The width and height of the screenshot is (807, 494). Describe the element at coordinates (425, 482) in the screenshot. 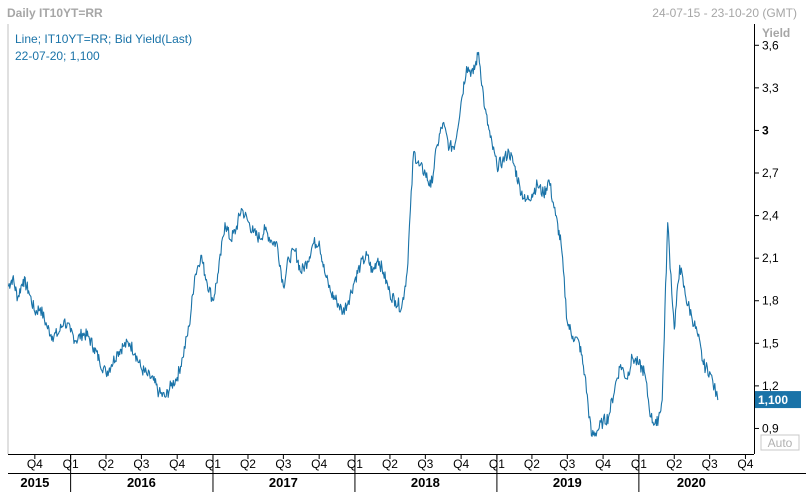

I see `year-label: 2018` at that location.